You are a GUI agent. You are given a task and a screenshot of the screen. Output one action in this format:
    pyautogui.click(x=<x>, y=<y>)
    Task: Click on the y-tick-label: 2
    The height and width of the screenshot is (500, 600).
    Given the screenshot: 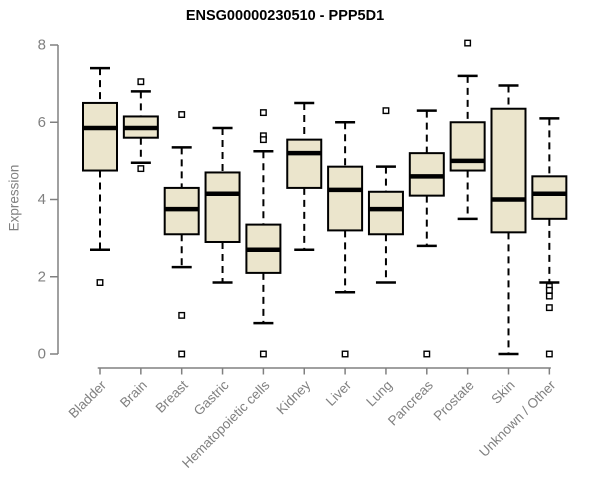 What is the action you would take?
    pyautogui.click(x=42, y=276)
    